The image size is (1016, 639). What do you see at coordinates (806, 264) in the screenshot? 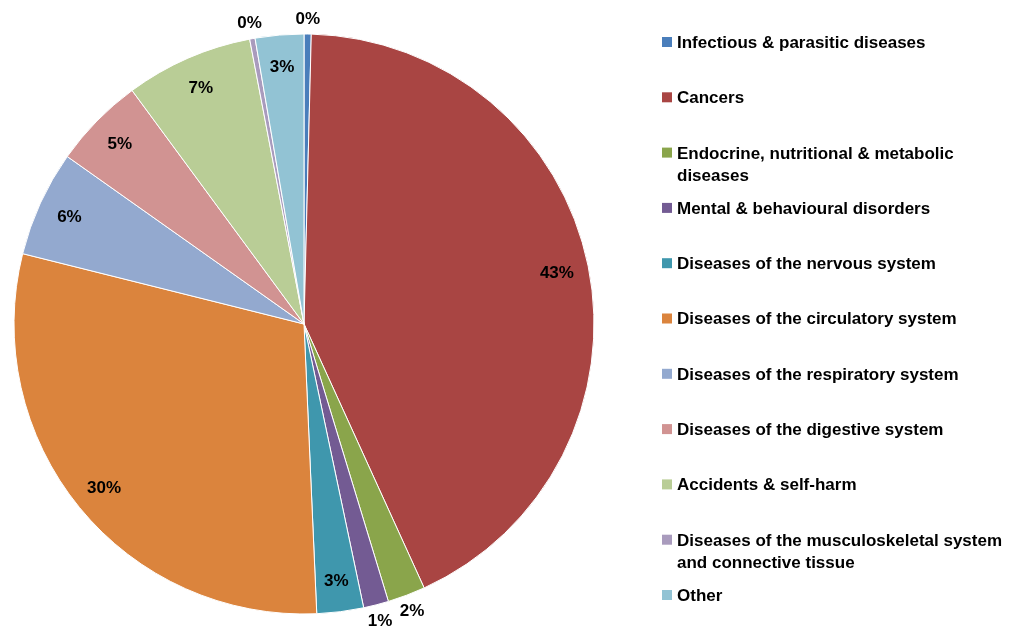
I see `legend-label: Diseases of the nervous system` at bounding box center [806, 264].